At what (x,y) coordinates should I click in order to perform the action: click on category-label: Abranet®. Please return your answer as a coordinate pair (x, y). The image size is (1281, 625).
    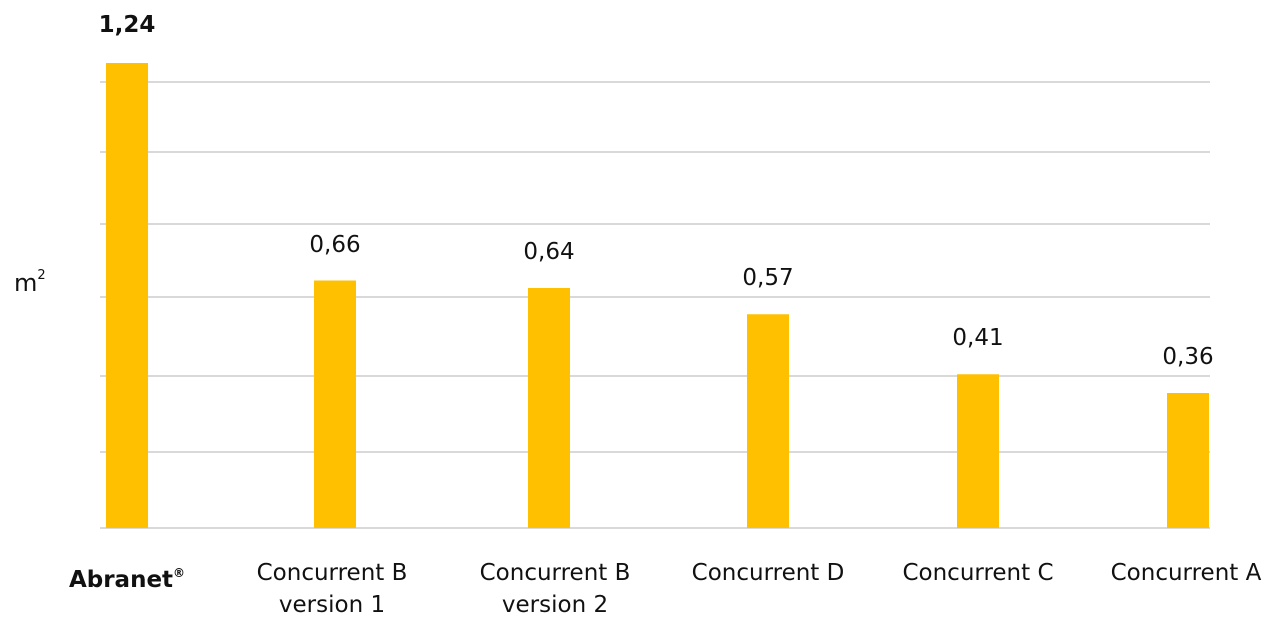
    Looking at the image, I should click on (127, 579).